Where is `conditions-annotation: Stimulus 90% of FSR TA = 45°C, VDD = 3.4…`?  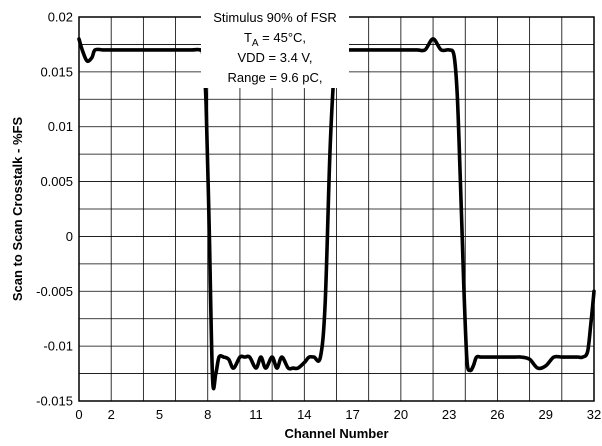 conditions-annotation: Stimulus 90% of FSR TA = 45°C, VDD = 3.4… is located at coordinates (275, 49).